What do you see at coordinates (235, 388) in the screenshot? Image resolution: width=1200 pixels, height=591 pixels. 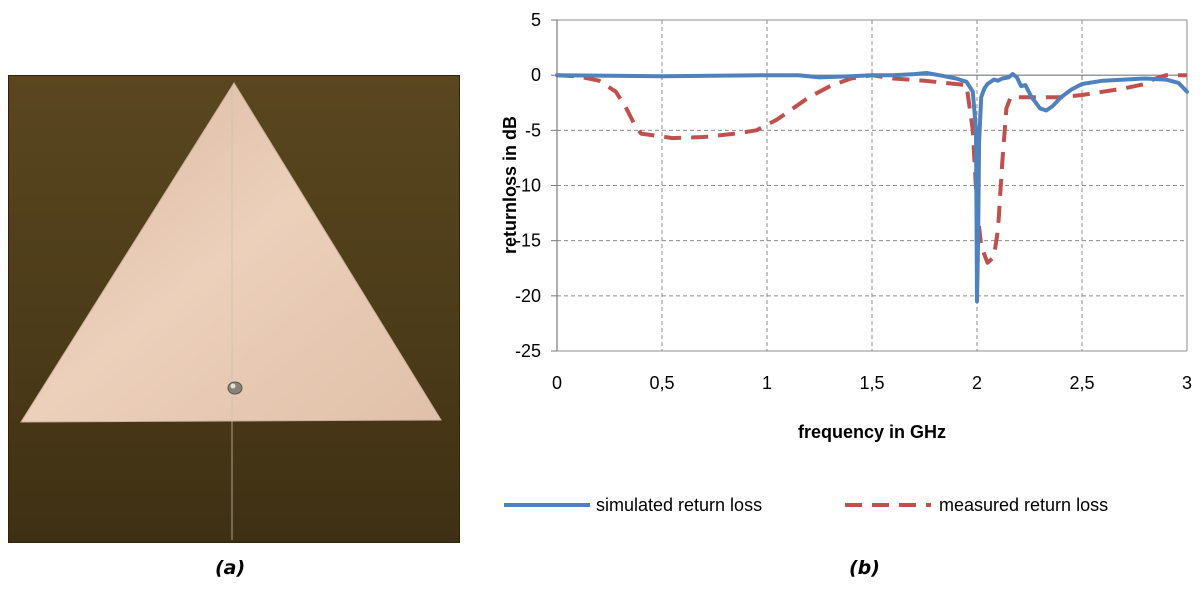 I see `feed-point` at bounding box center [235, 388].